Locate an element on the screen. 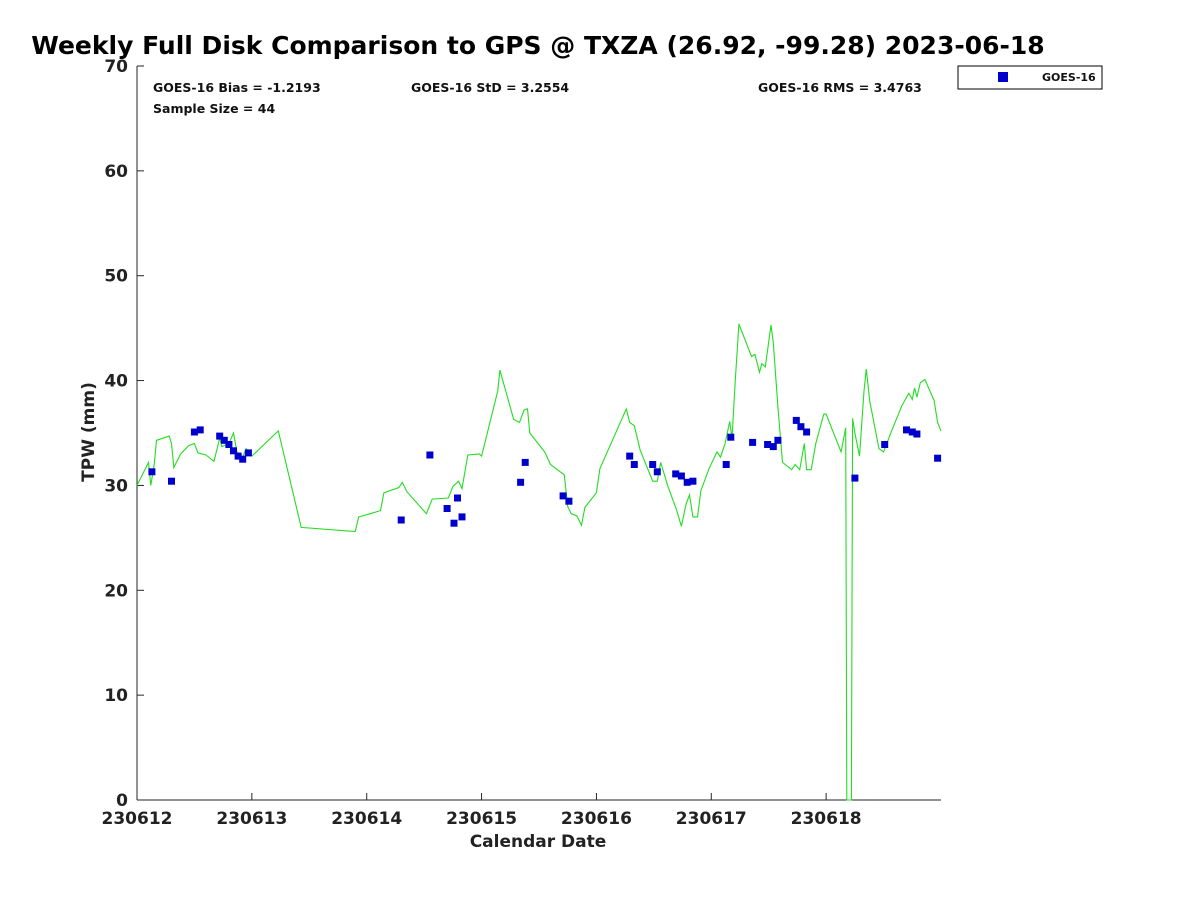 The width and height of the screenshot is (1200, 900). y-tick-label: 70 is located at coordinates (116, 67).